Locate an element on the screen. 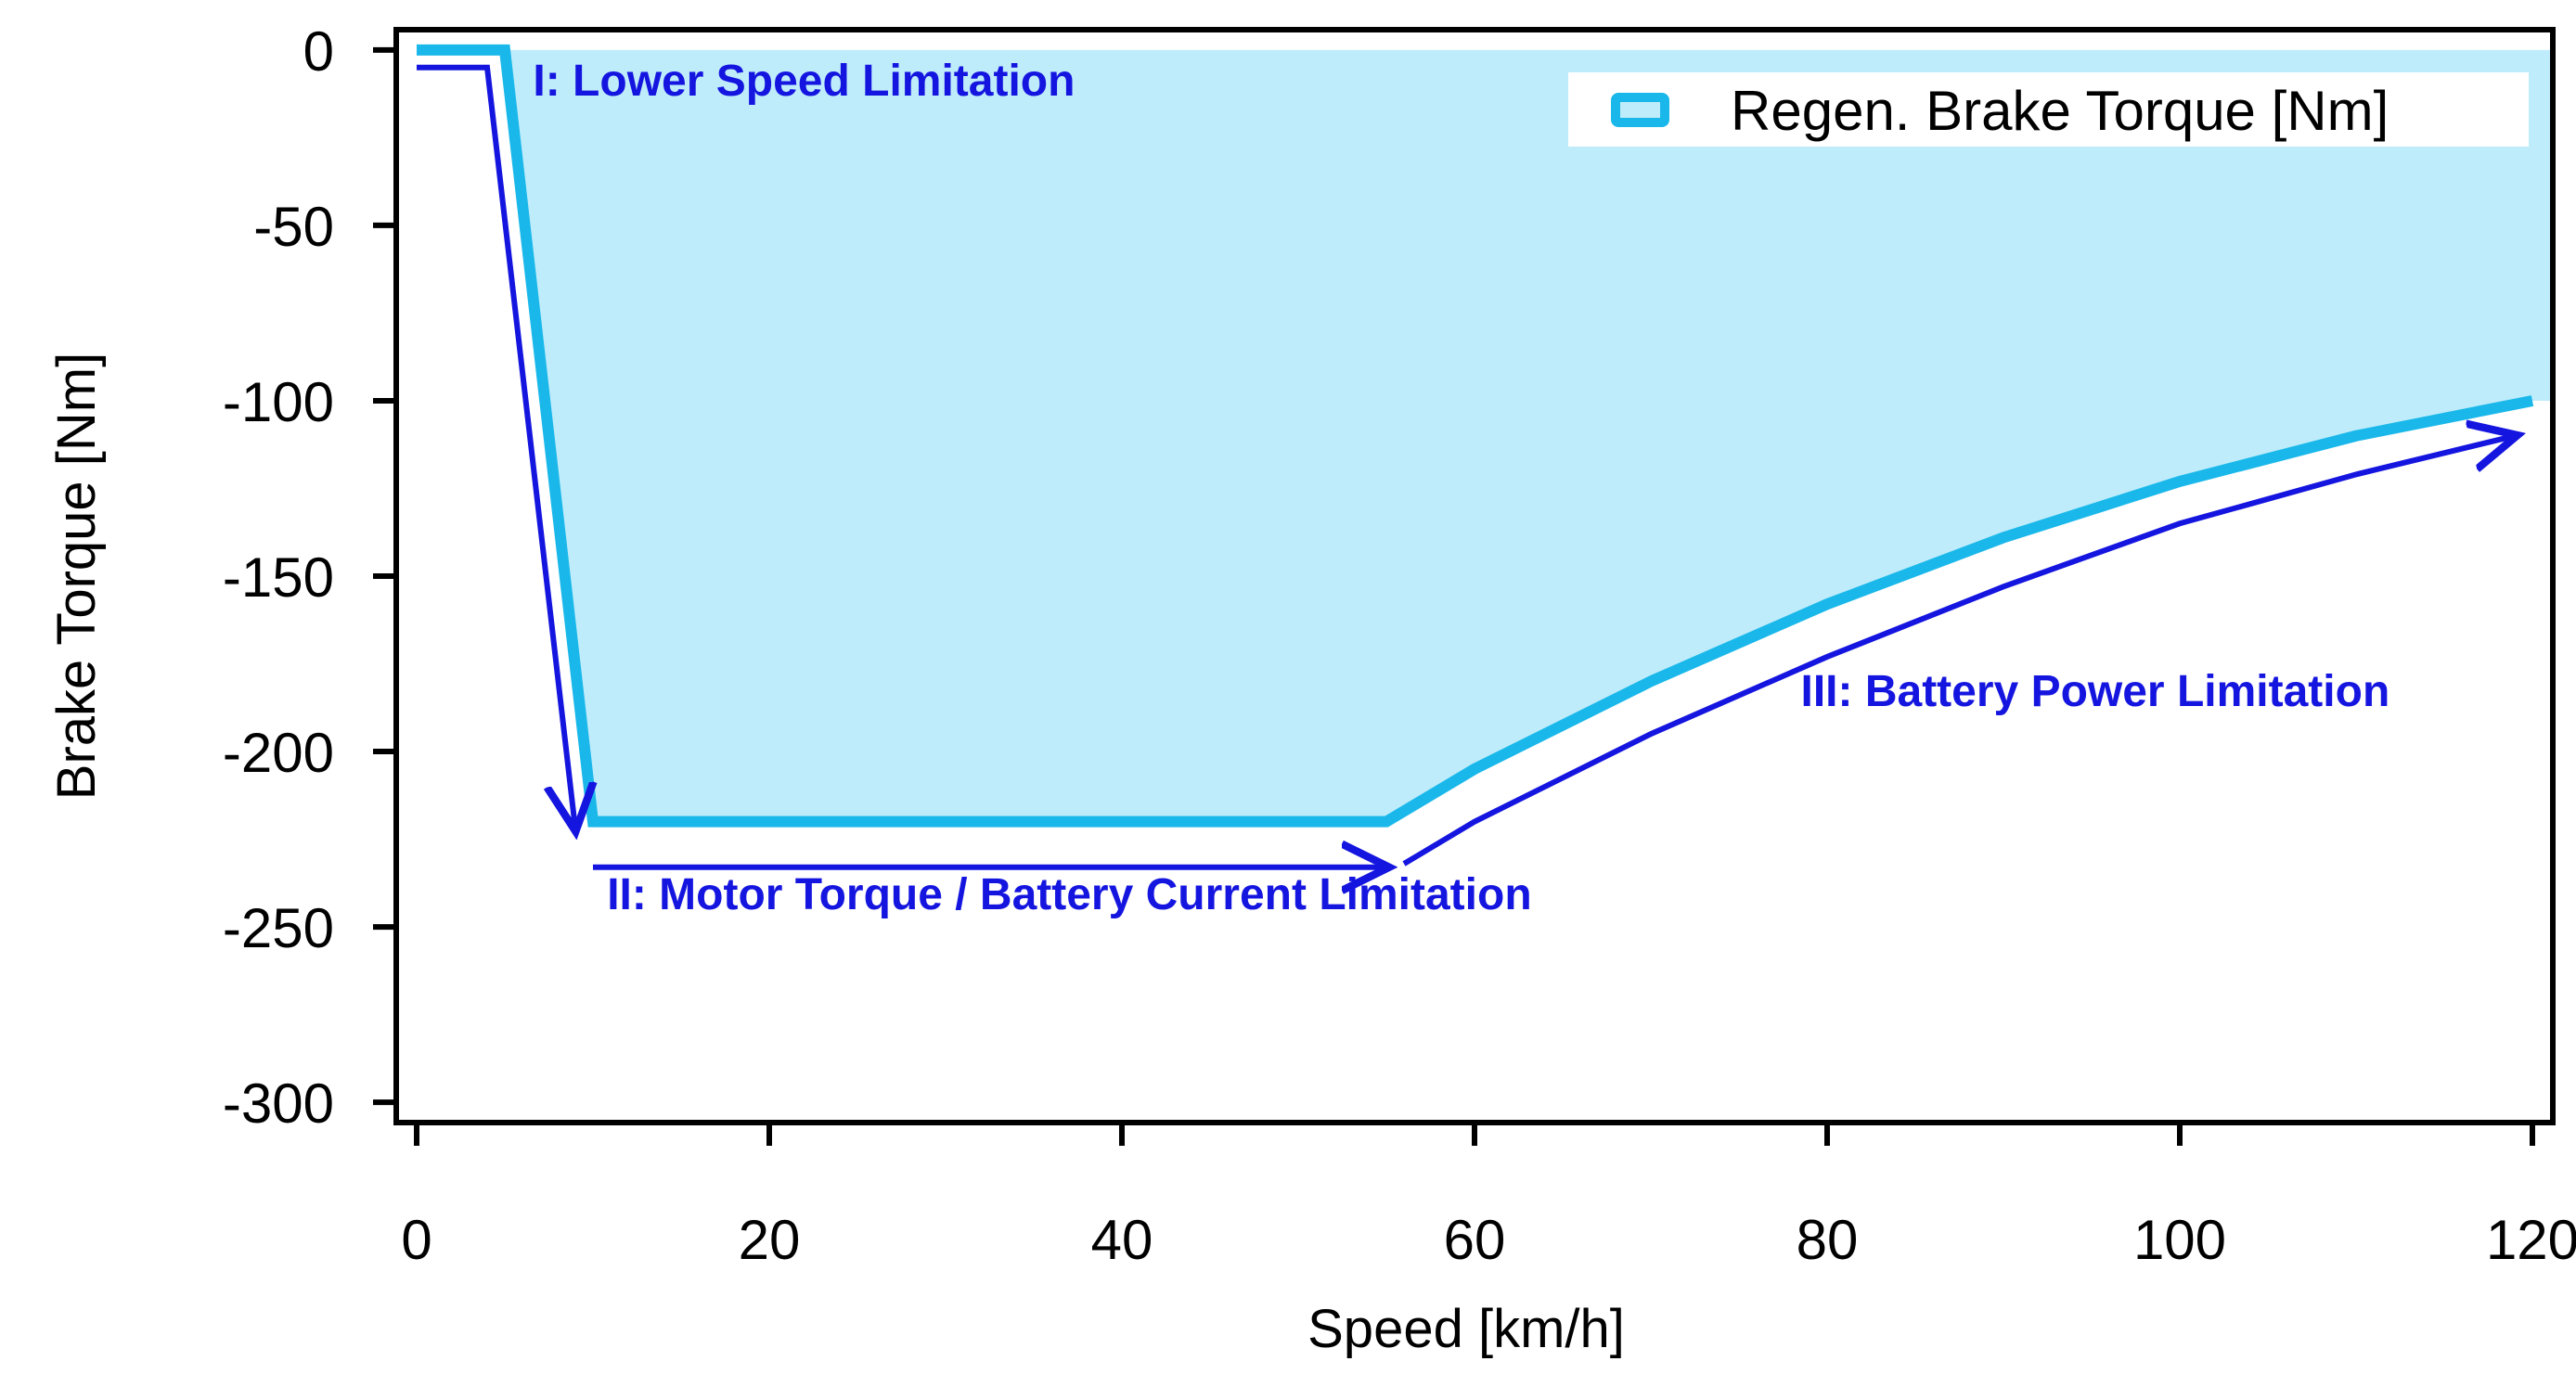  legend: Regen. Brake Torque [Nm] is located at coordinates (2048, 109).